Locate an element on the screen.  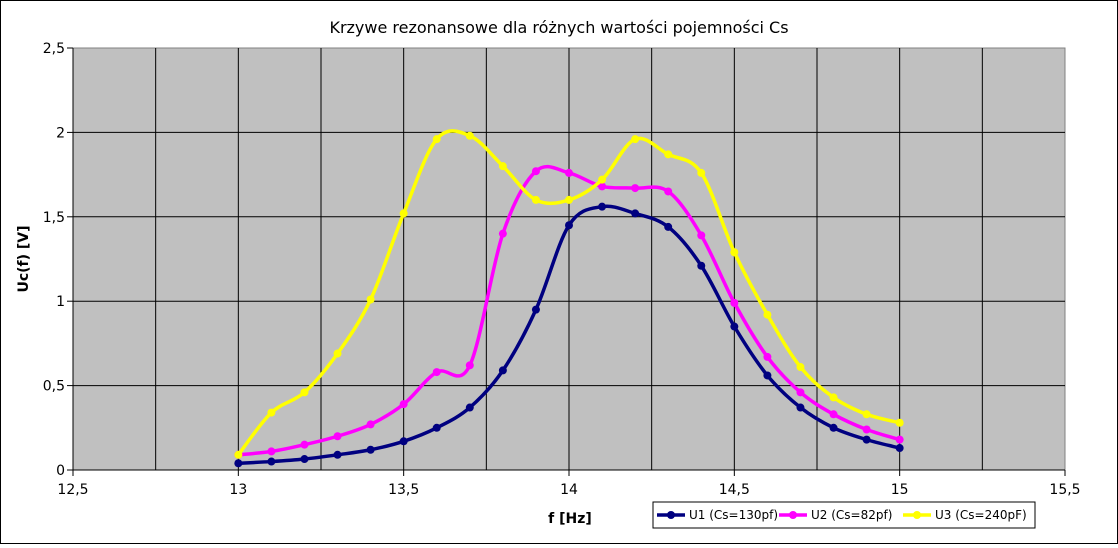
x-tick-label: 13 is located at coordinates (238, 490).